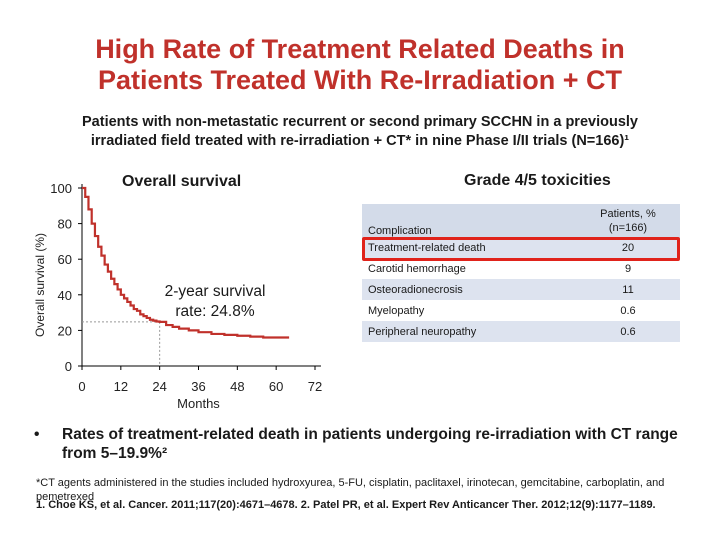  Describe the element at coordinates (628, 227) in the screenshot. I see `col-header-patients-line2: (n=166)` at that location.